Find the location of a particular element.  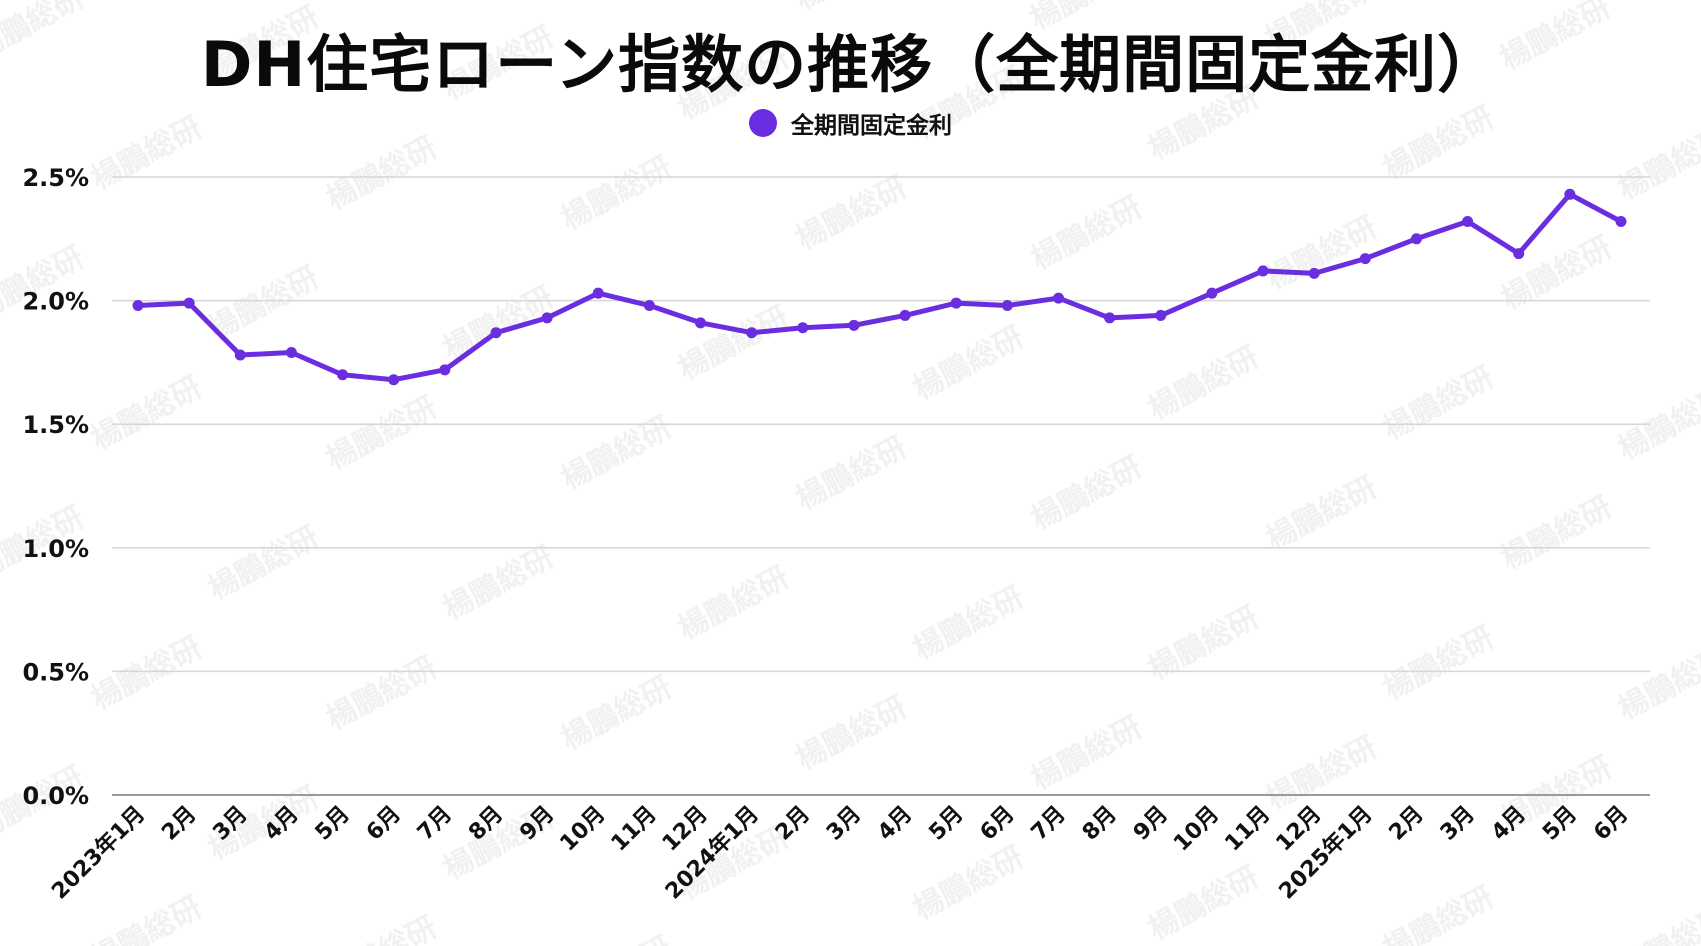

y-tick-label: 1.0% is located at coordinates (55, 549).